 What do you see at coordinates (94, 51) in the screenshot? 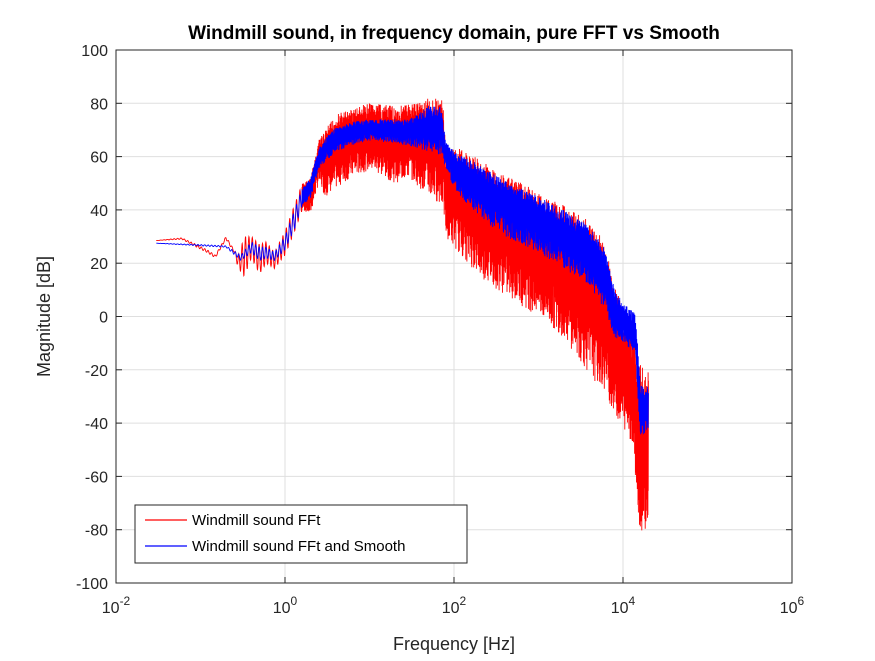
I see `y-tick-label: 100` at bounding box center [94, 51].